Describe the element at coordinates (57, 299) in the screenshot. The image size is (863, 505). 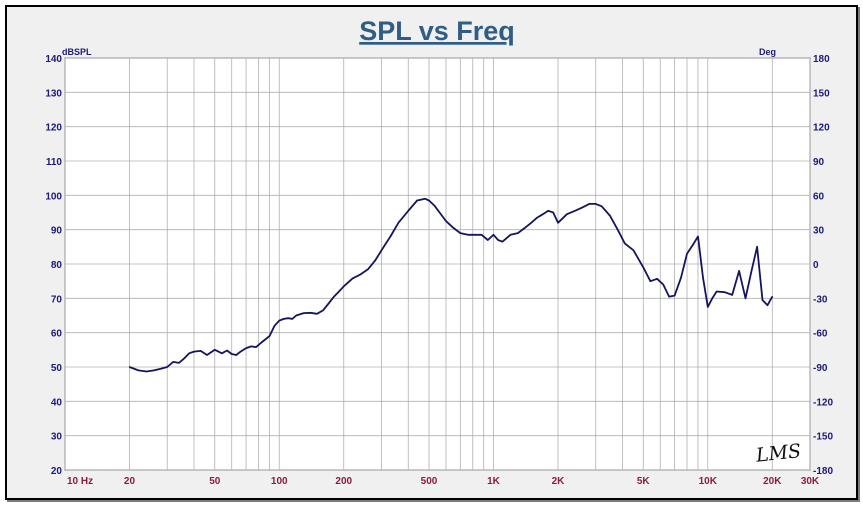
I see `y-left-tick-label: 70` at that location.